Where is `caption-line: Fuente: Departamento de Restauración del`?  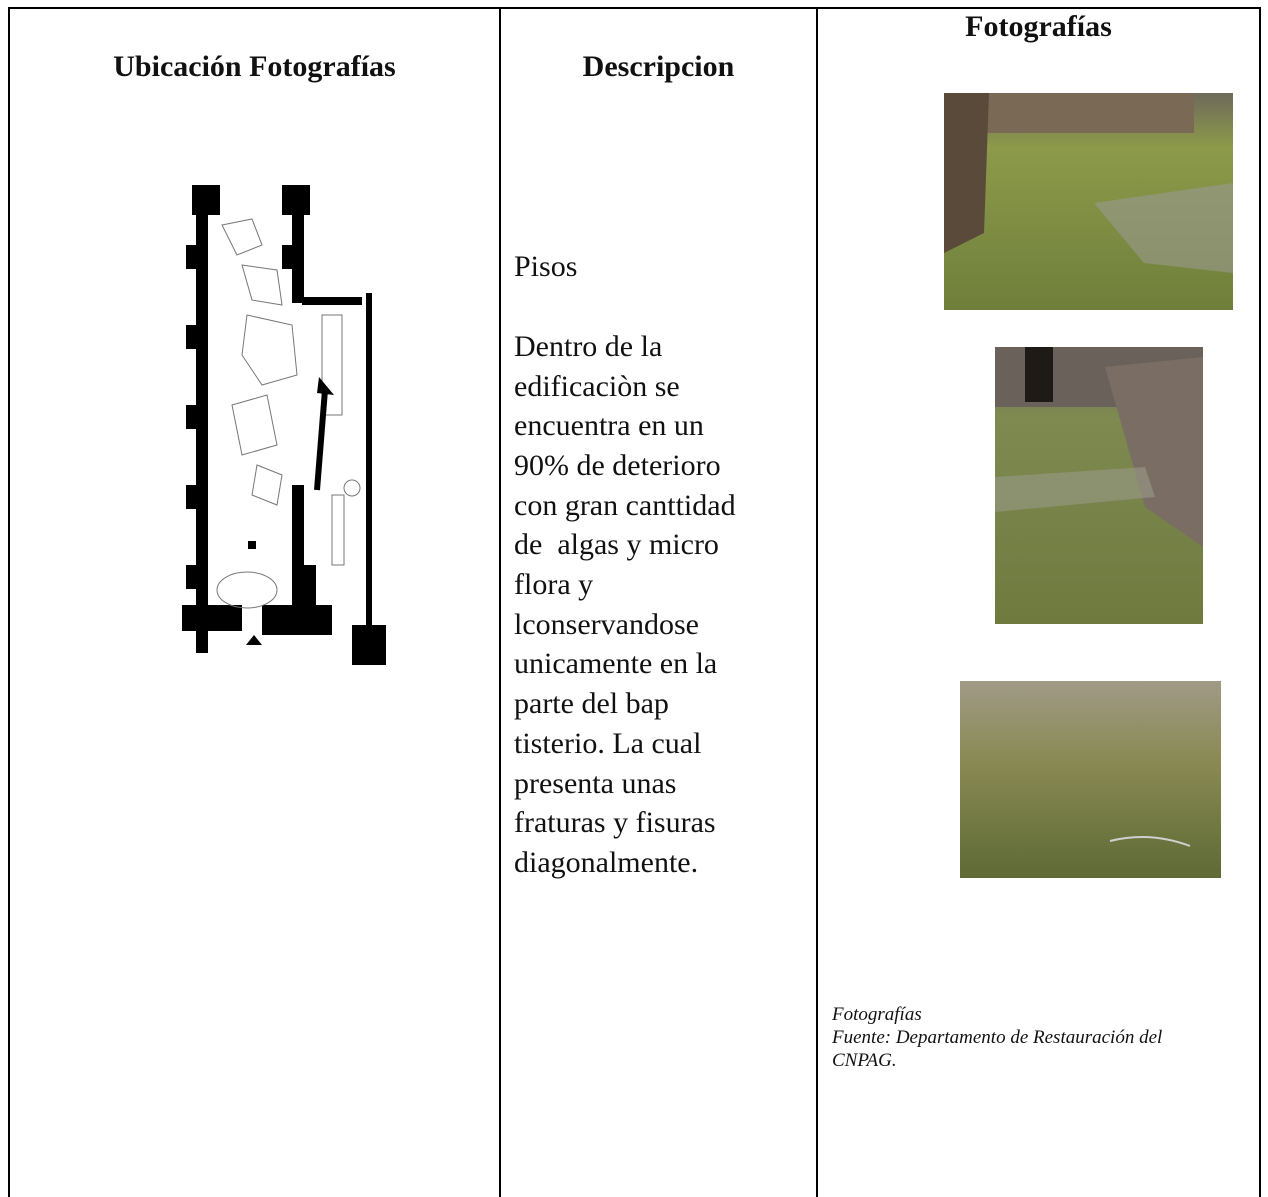 caption-line: Fuente: Departamento de Restauración del is located at coordinates (997, 1037).